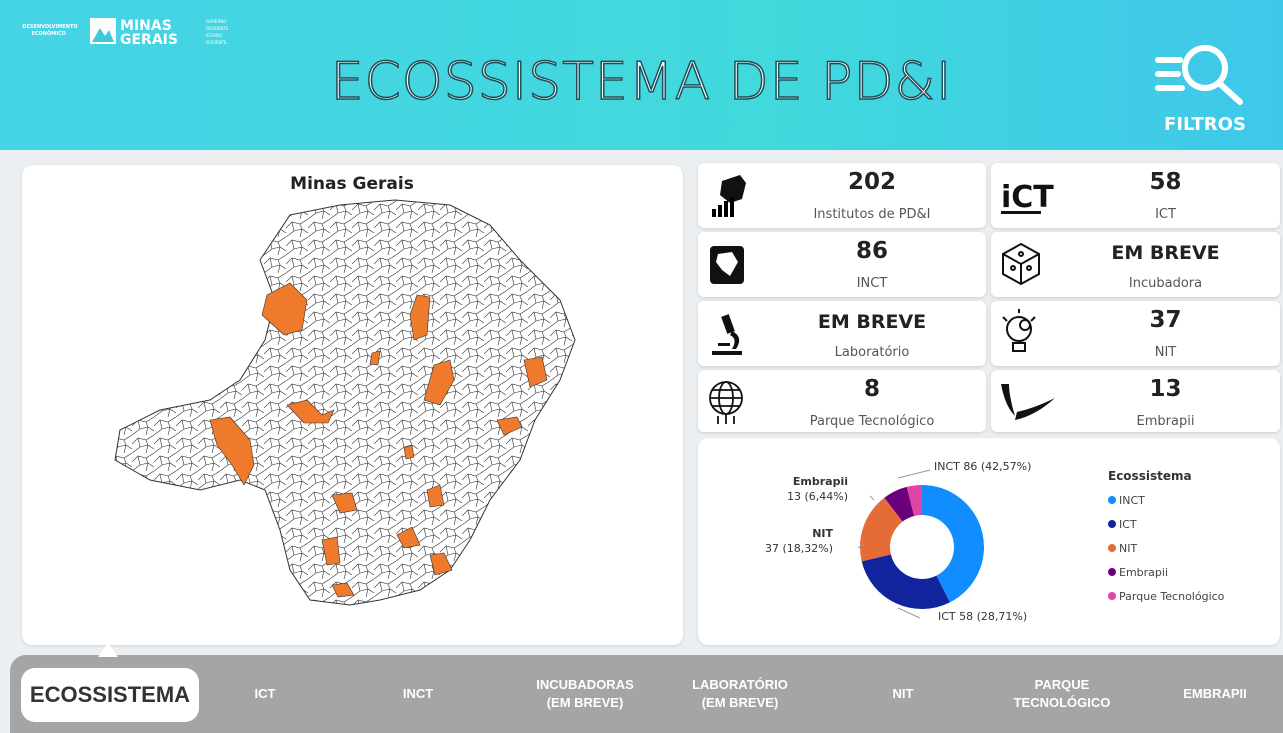  What do you see at coordinates (871, 389) in the screenshot?
I see `kpi-value: 8` at bounding box center [871, 389].